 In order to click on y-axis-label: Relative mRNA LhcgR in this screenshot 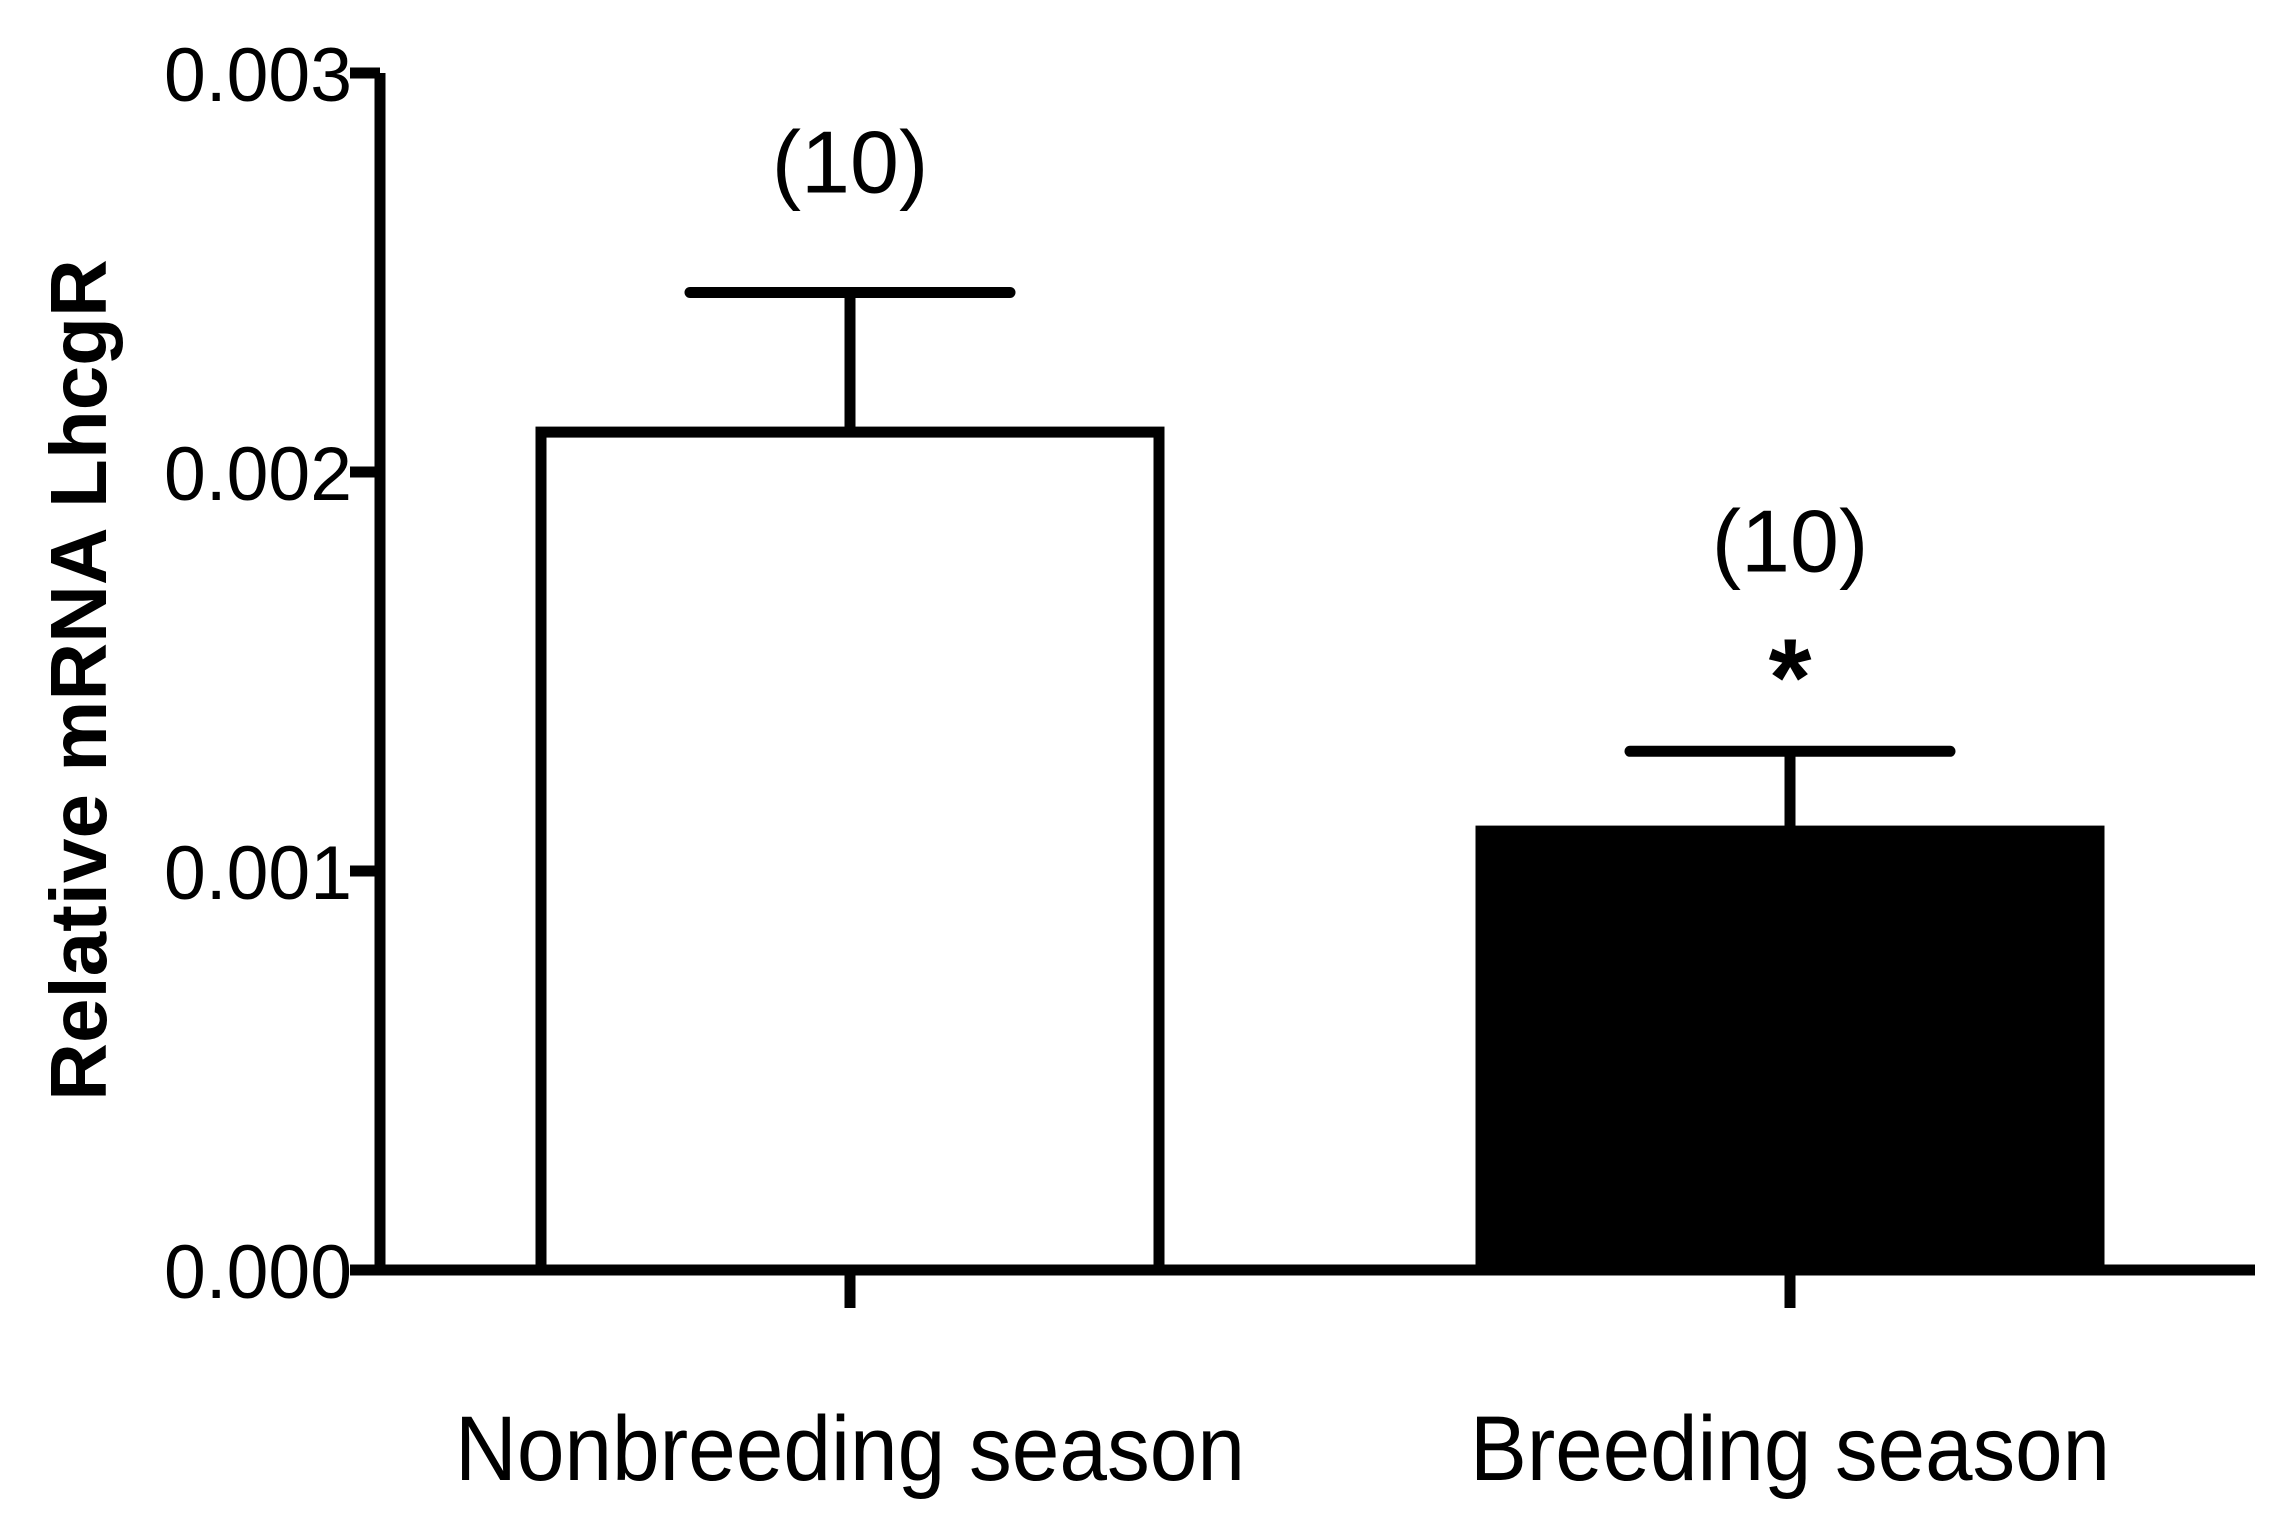, I will do `click(78, 680)`.